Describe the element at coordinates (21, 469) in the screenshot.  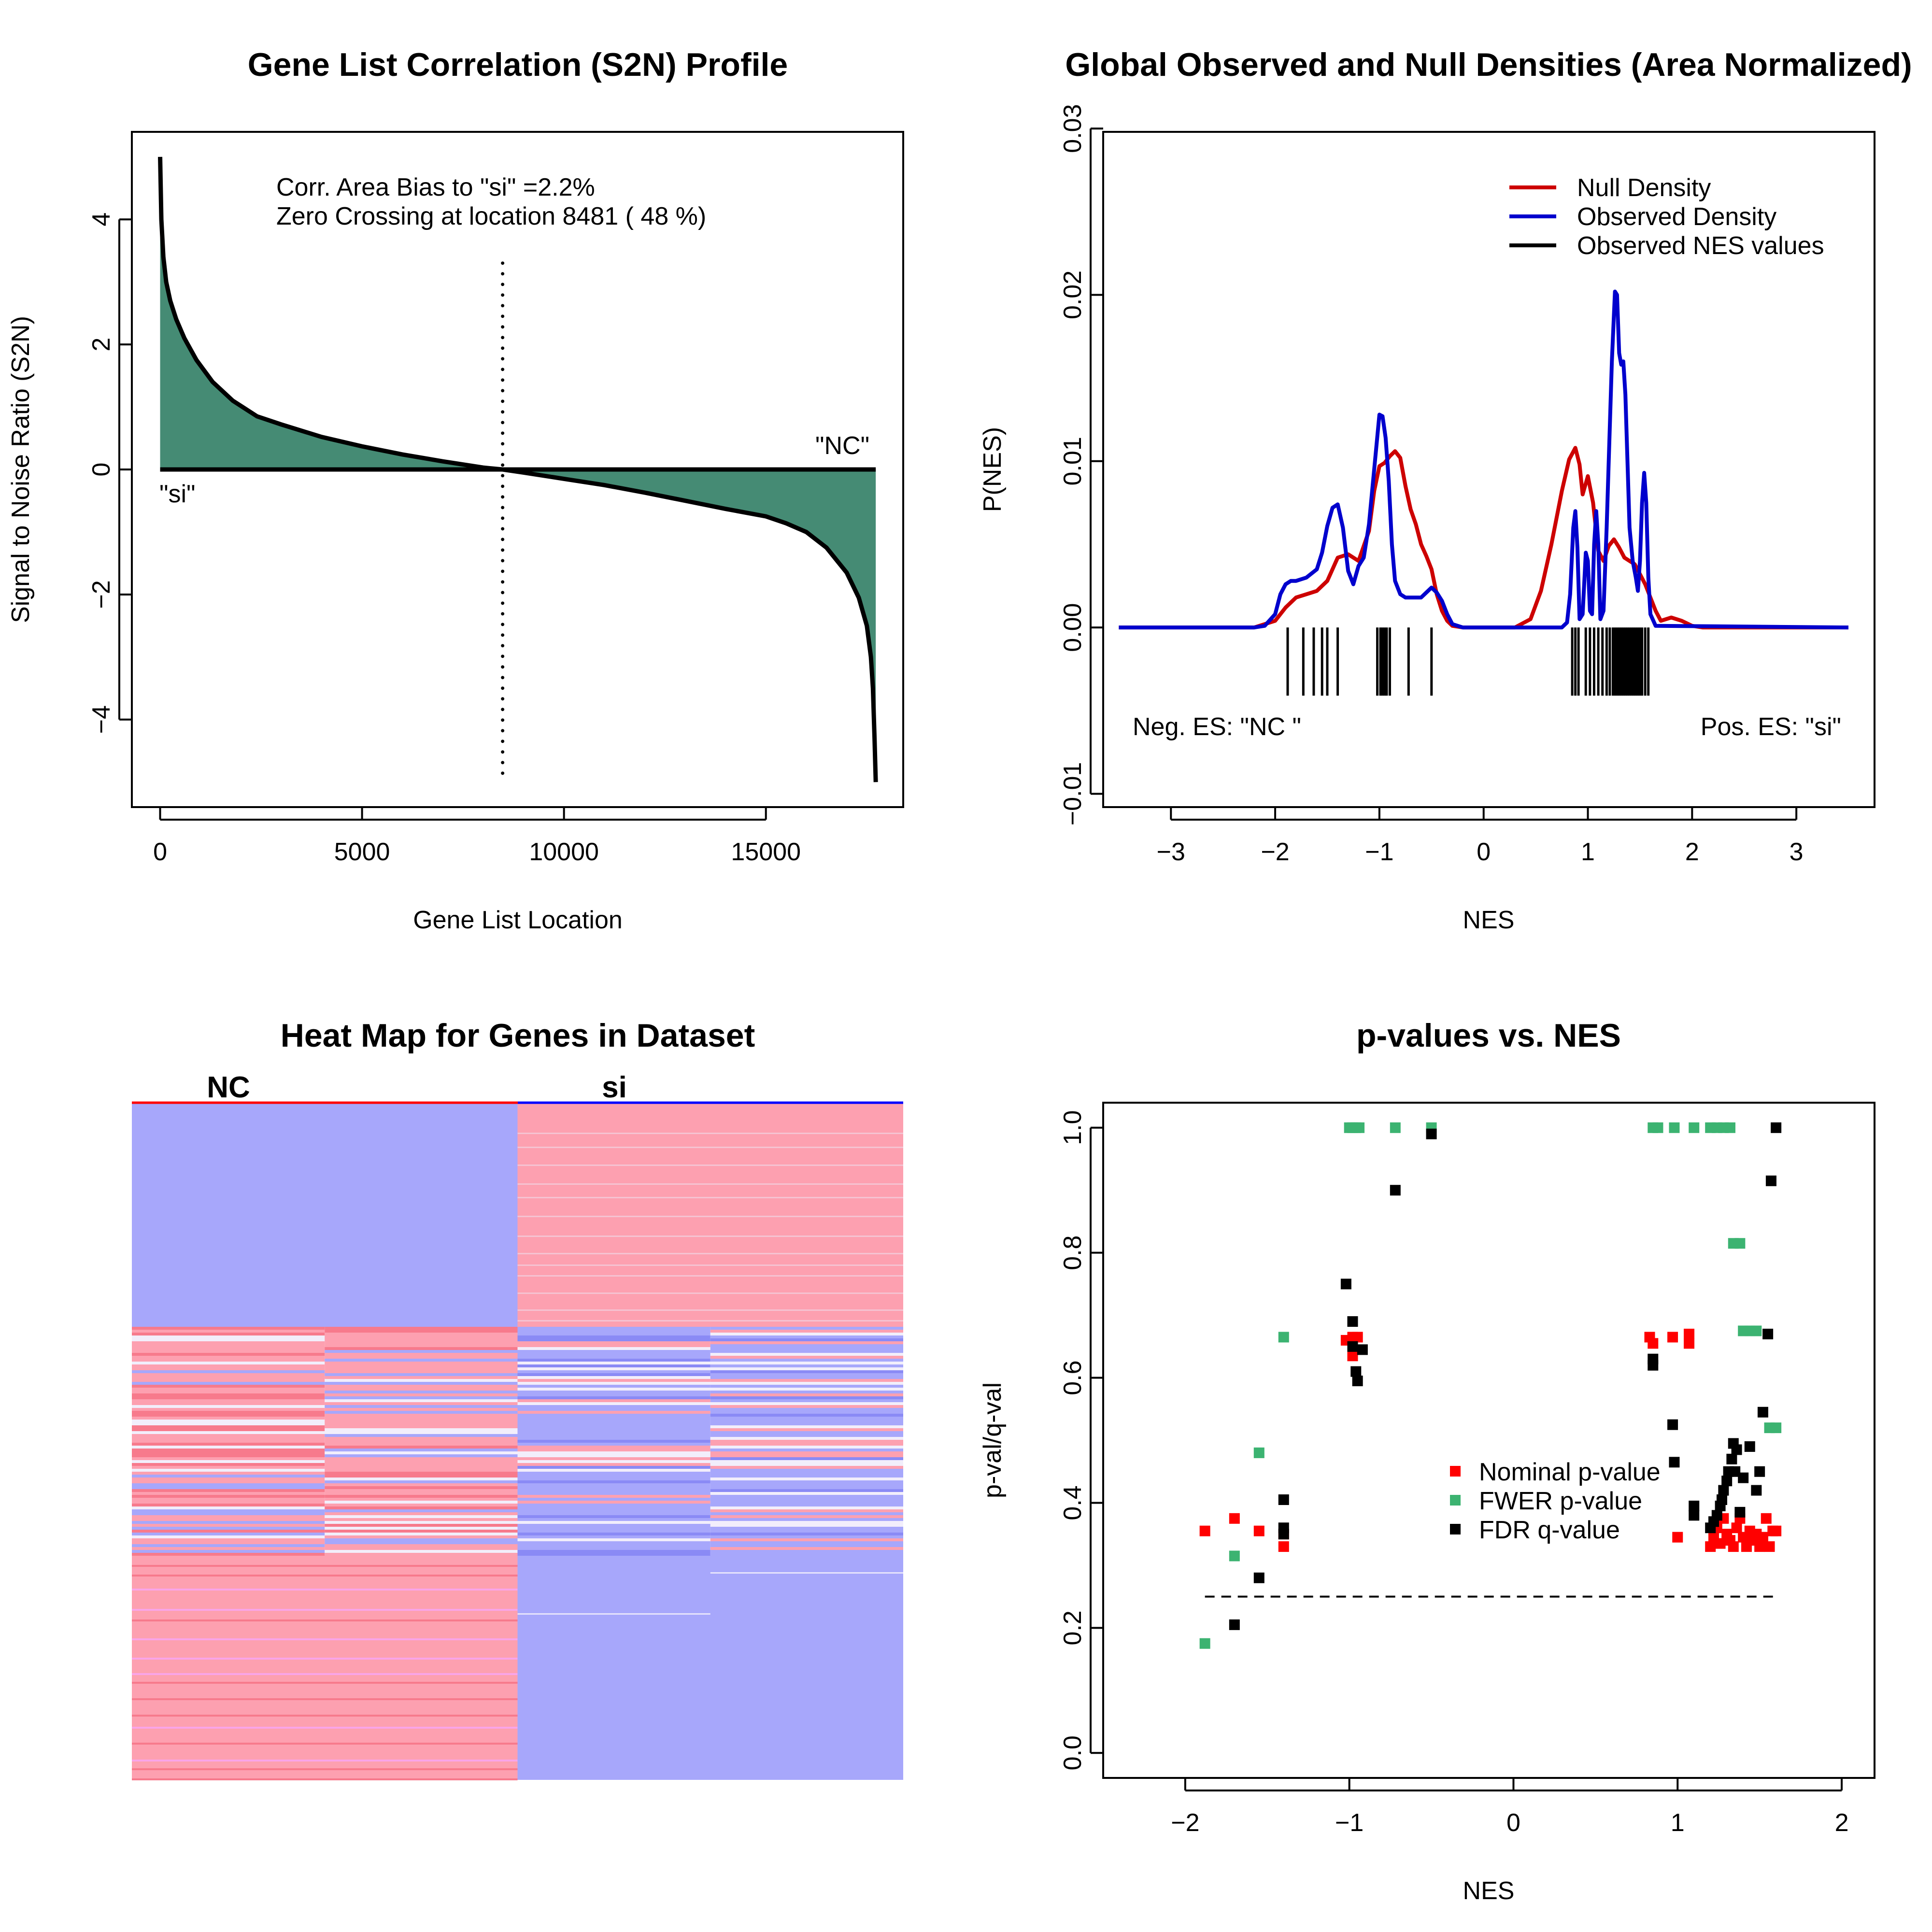
I see `s2n-y-axis-label: Signal to Noise Ratio (S2N)` at that location.